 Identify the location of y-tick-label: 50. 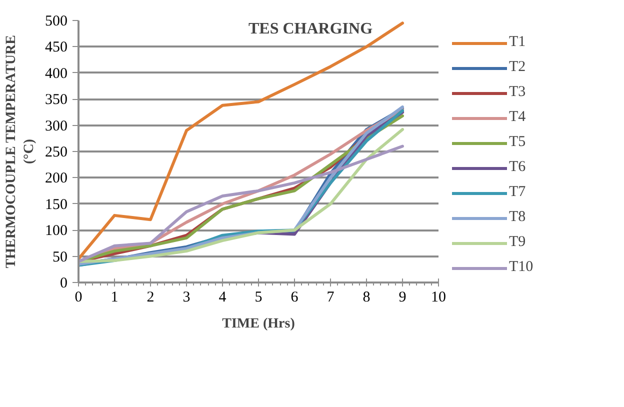
(60, 257).